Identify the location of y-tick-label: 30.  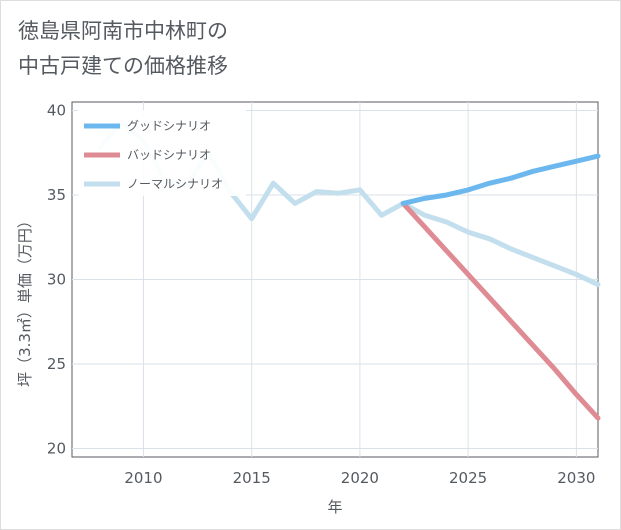
(56, 280).